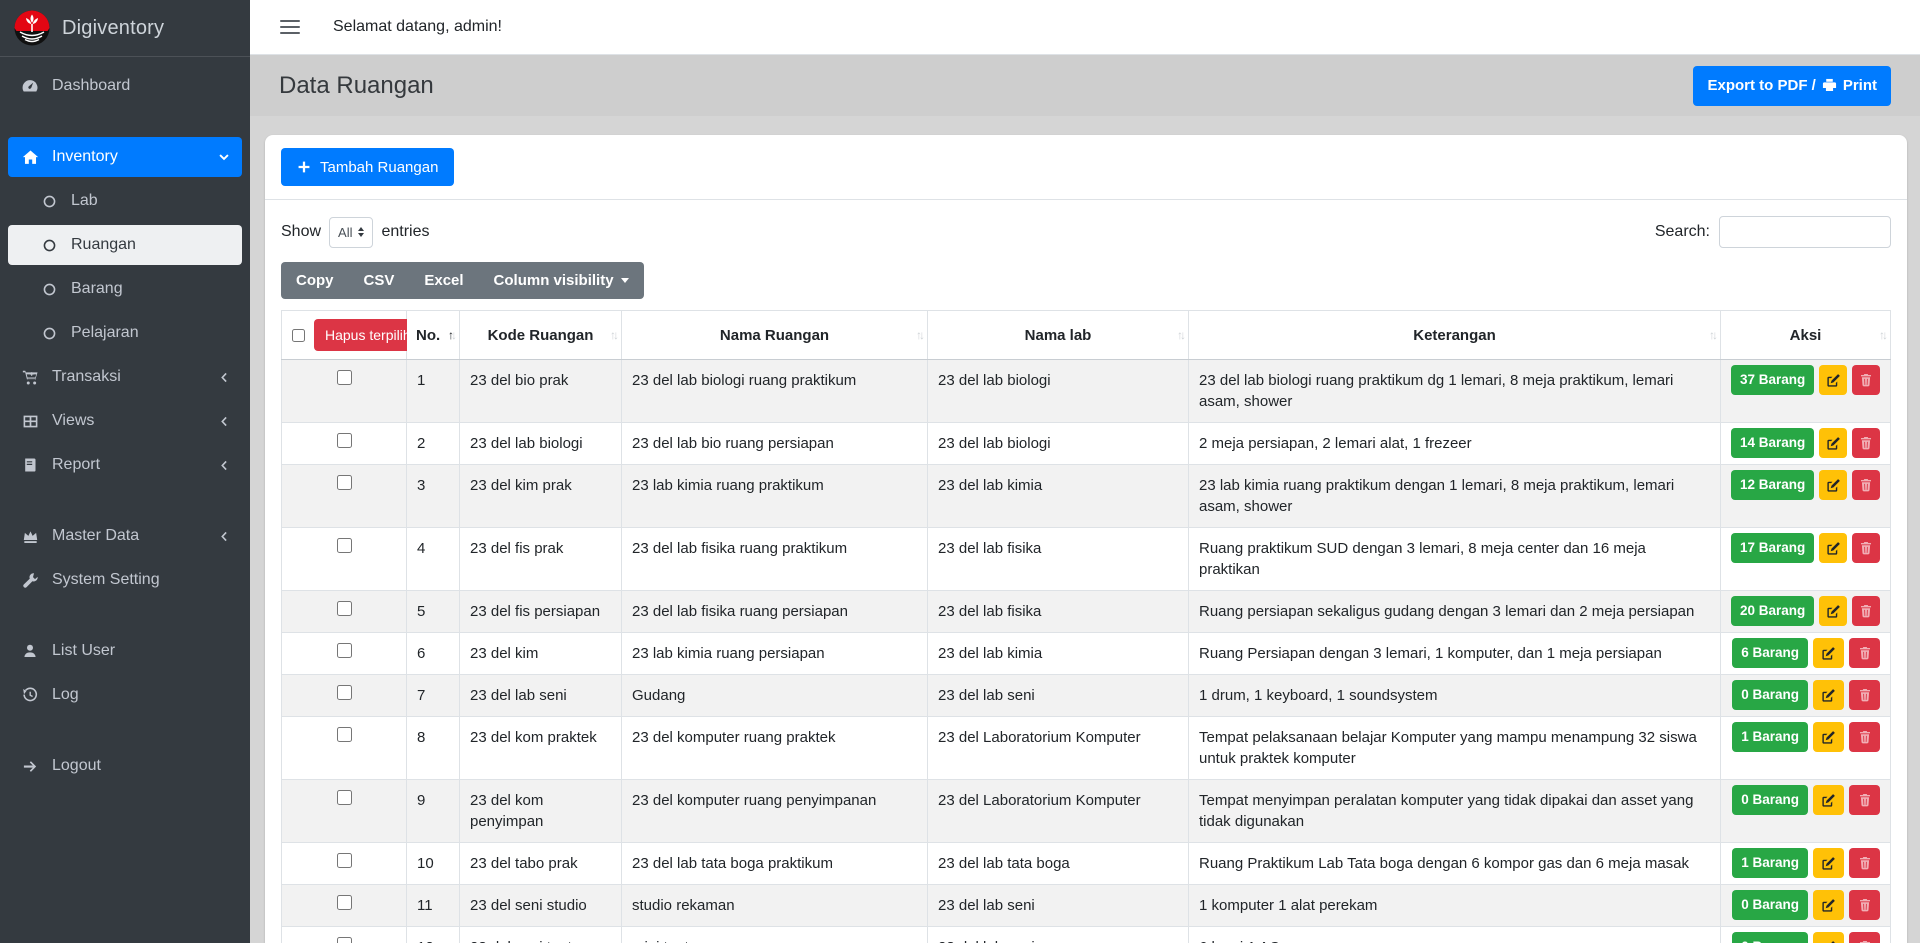  I want to click on column-header-nama-ruangan: Nama Ruangan ↑↓, so click(774, 335).